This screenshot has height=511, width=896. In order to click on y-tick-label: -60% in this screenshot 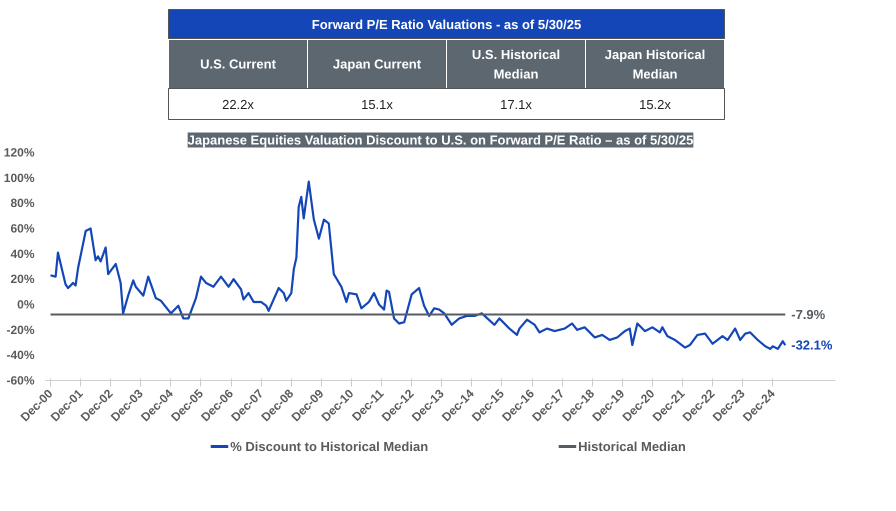, I will do `click(20, 381)`.